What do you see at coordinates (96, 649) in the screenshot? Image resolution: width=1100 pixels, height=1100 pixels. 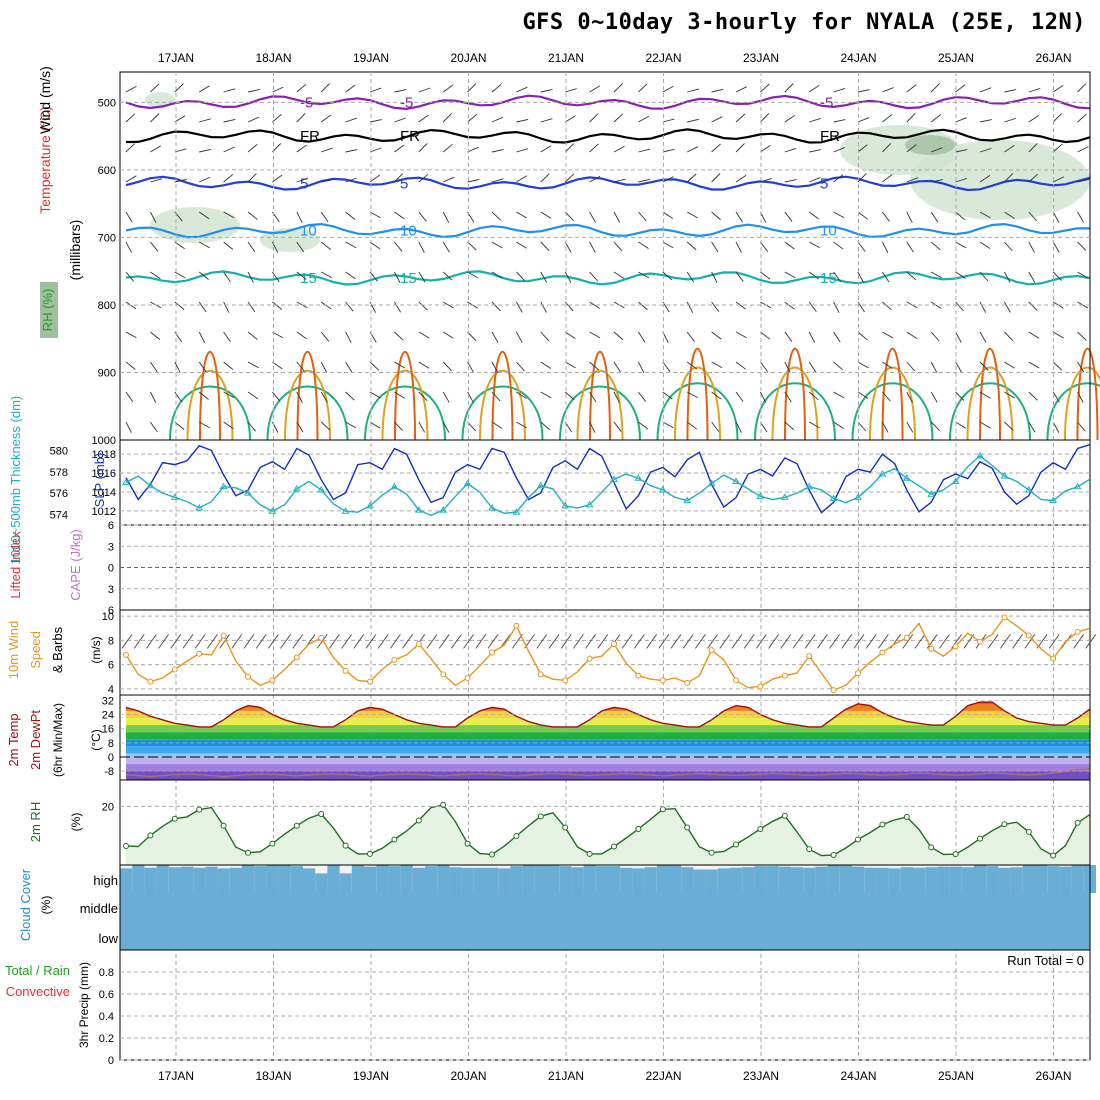 I see `wind10-unit-label: (m/s)` at bounding box center [96, 649].